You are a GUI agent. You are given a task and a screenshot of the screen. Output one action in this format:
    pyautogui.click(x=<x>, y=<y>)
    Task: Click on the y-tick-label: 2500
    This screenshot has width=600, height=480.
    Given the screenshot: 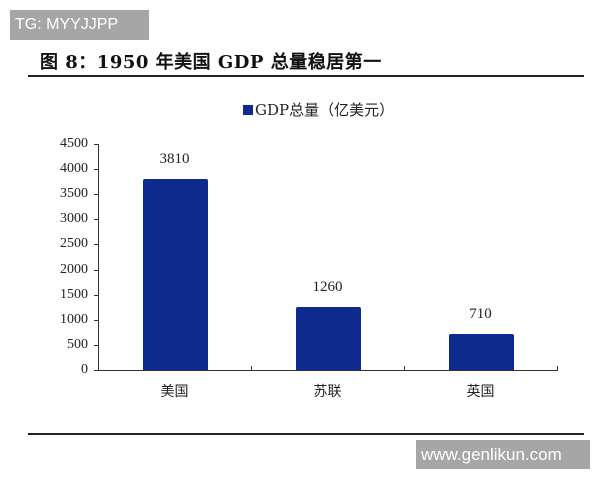 What is the action you would take?
    pyautogui.click(x=74, y=244)
    